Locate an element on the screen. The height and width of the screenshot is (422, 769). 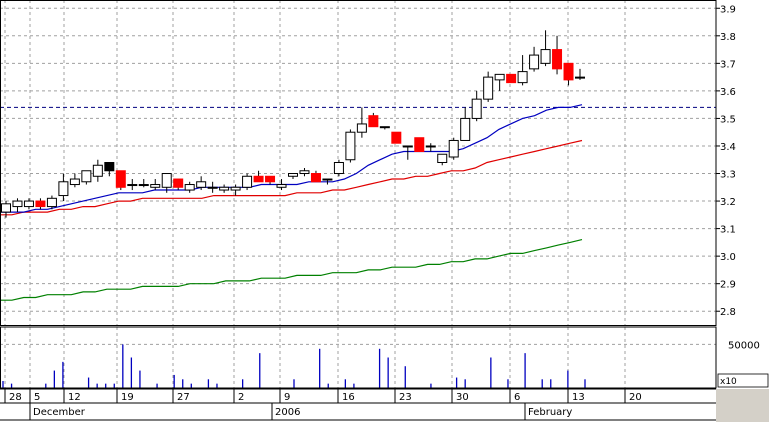
volume-multiplier-box is located at coordinates (743, 380).